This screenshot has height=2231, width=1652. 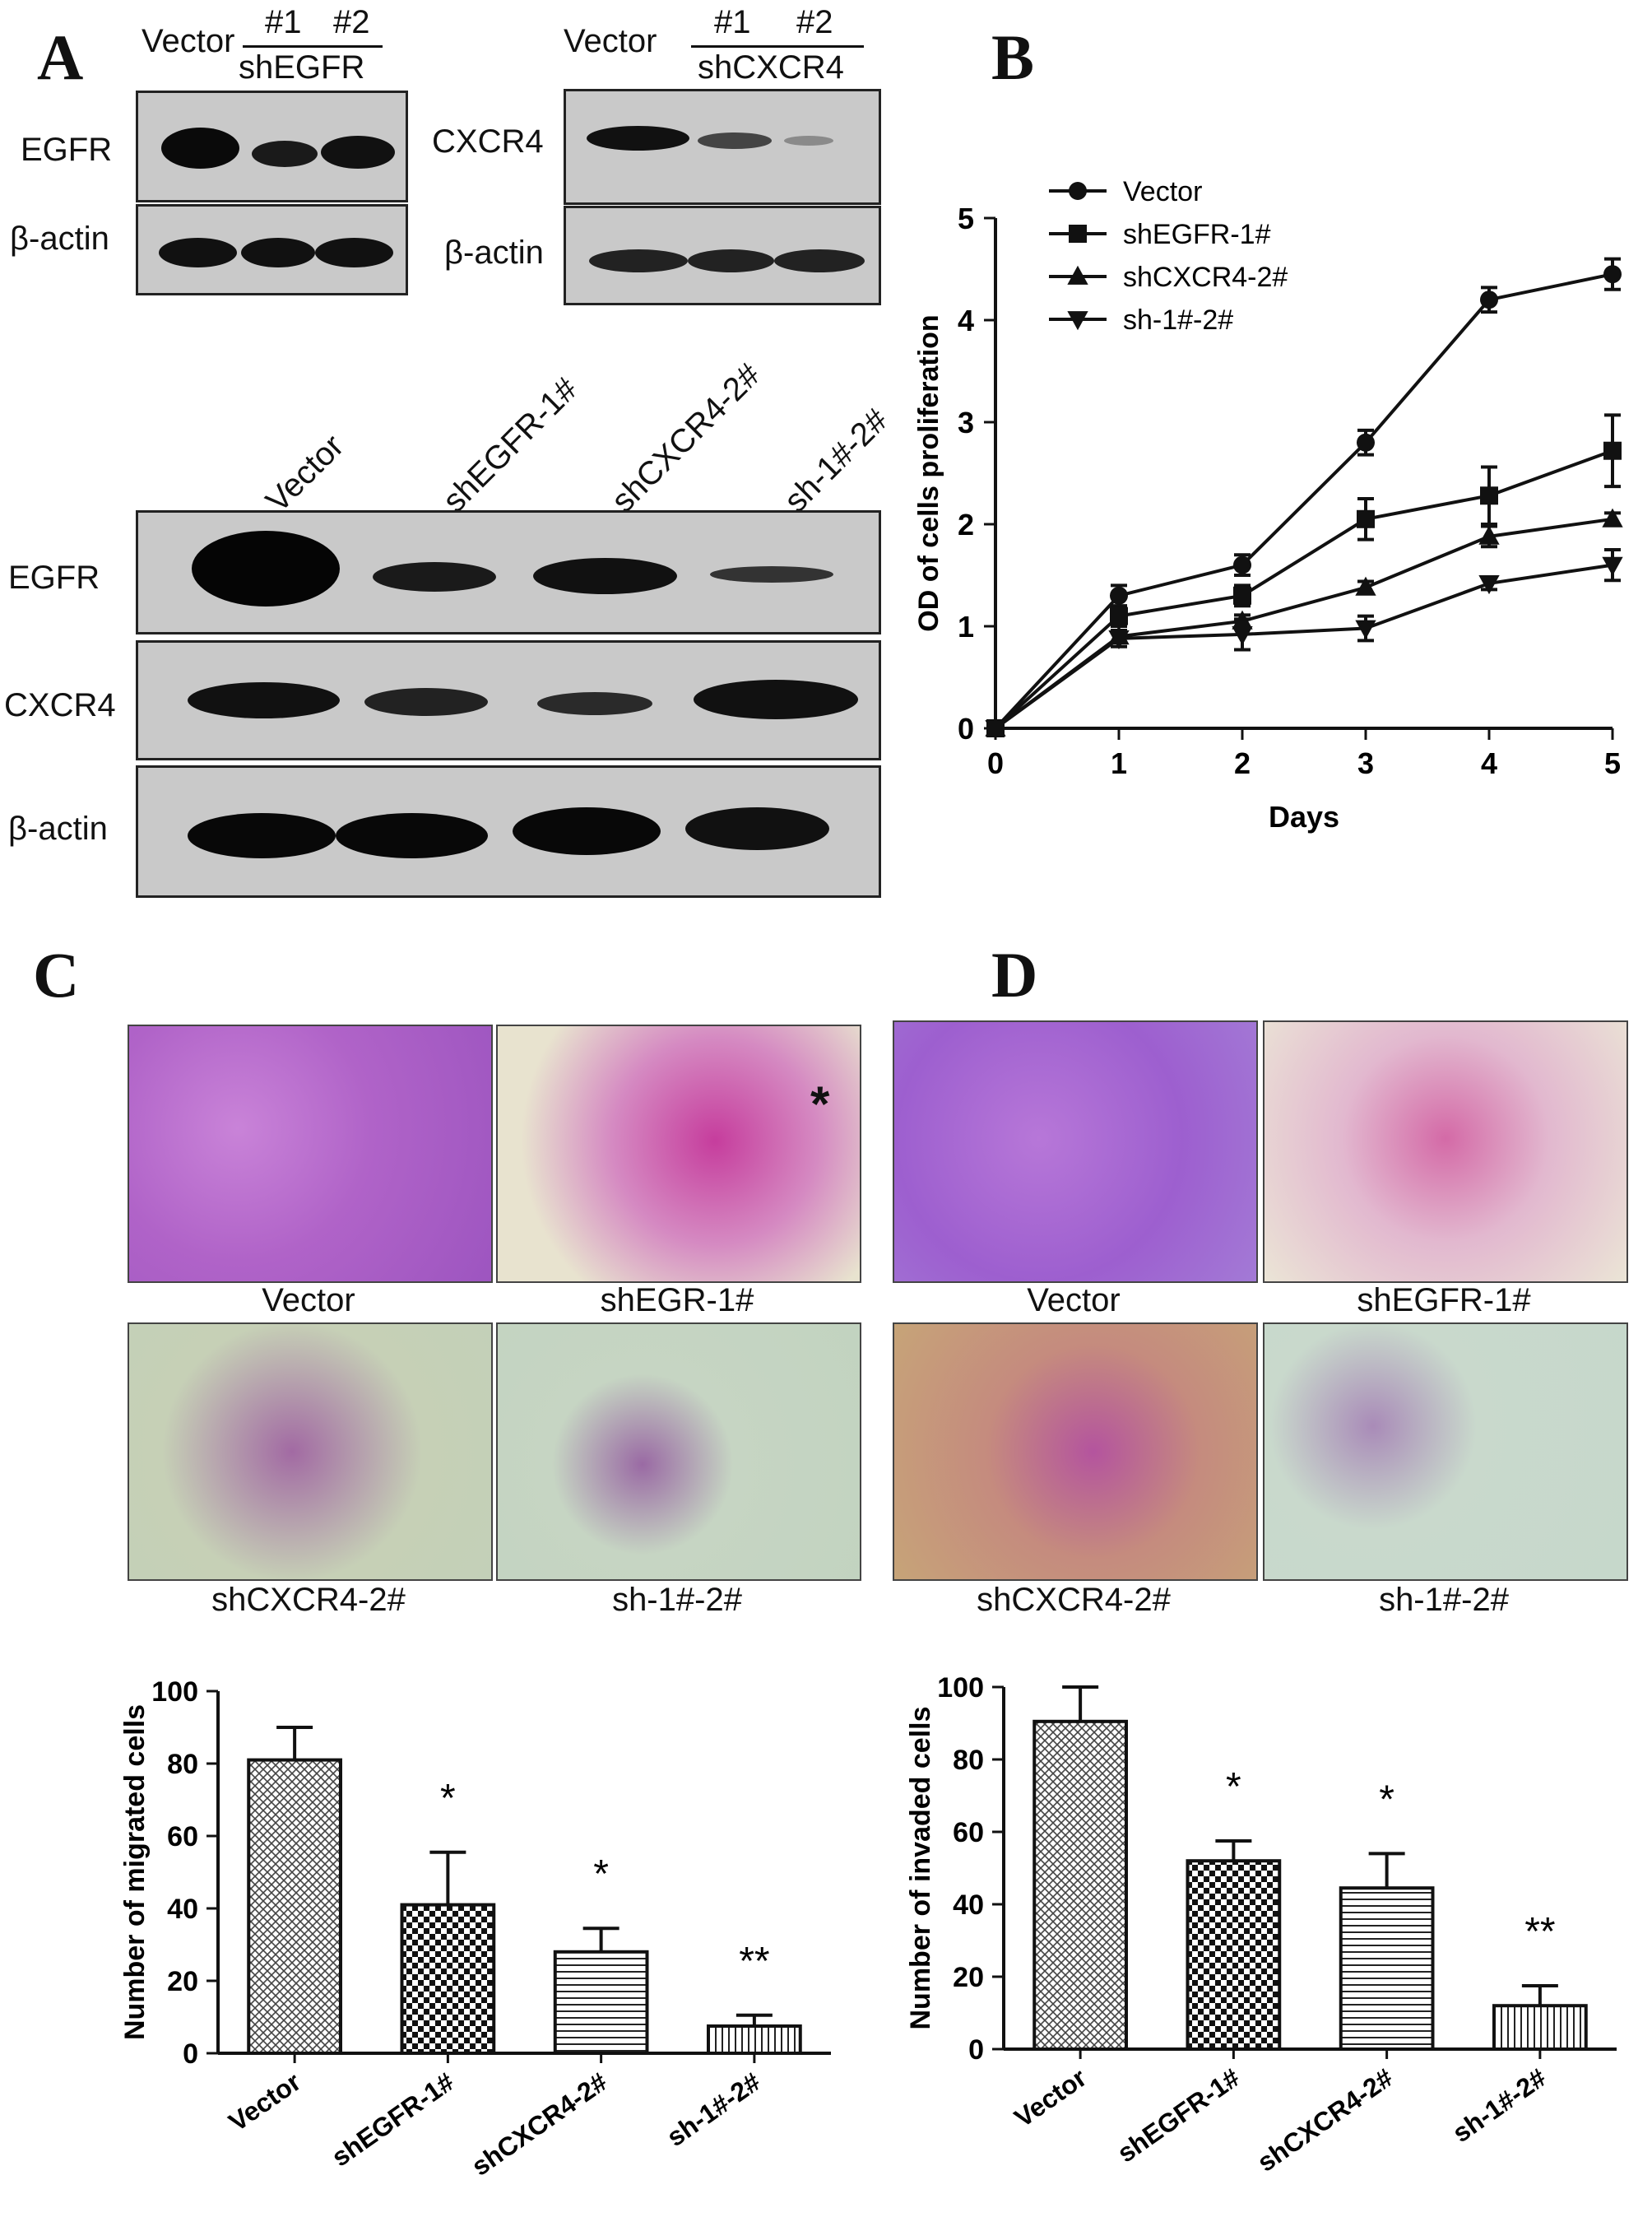 I want to click on micrograph-sh-double, so click(x=679, y=1451).